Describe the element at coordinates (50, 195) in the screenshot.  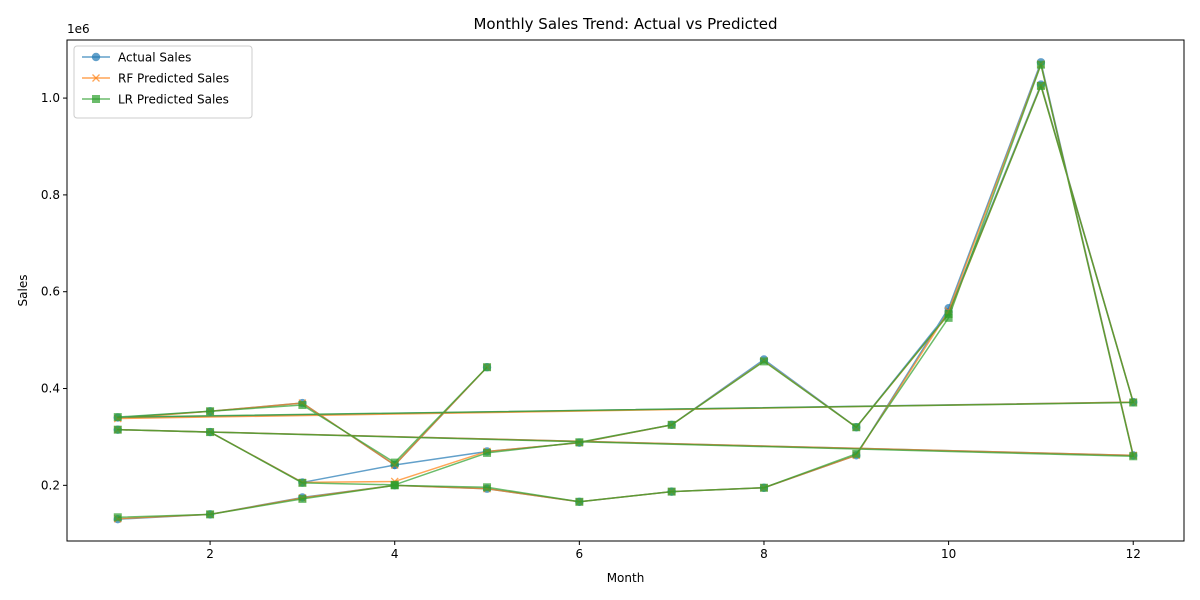
I see `y-tick-label: 0.8` at that location.